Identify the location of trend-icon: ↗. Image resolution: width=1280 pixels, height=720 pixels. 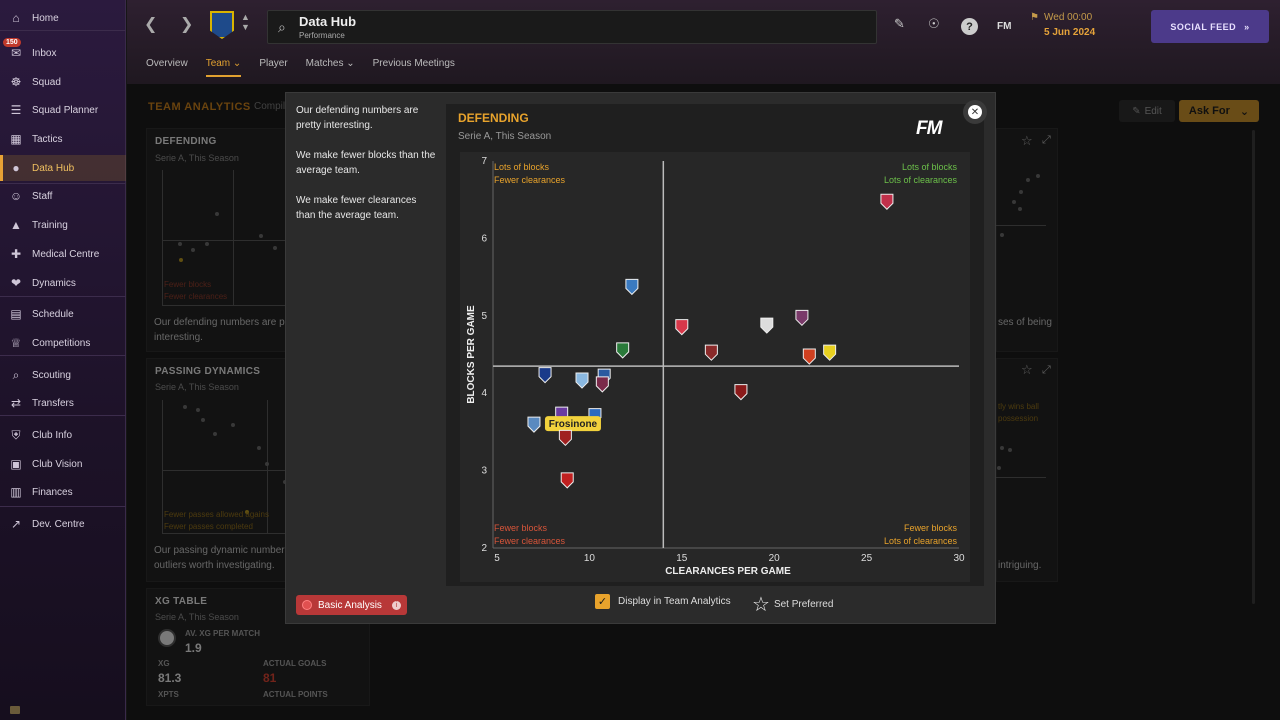
(16, 524).